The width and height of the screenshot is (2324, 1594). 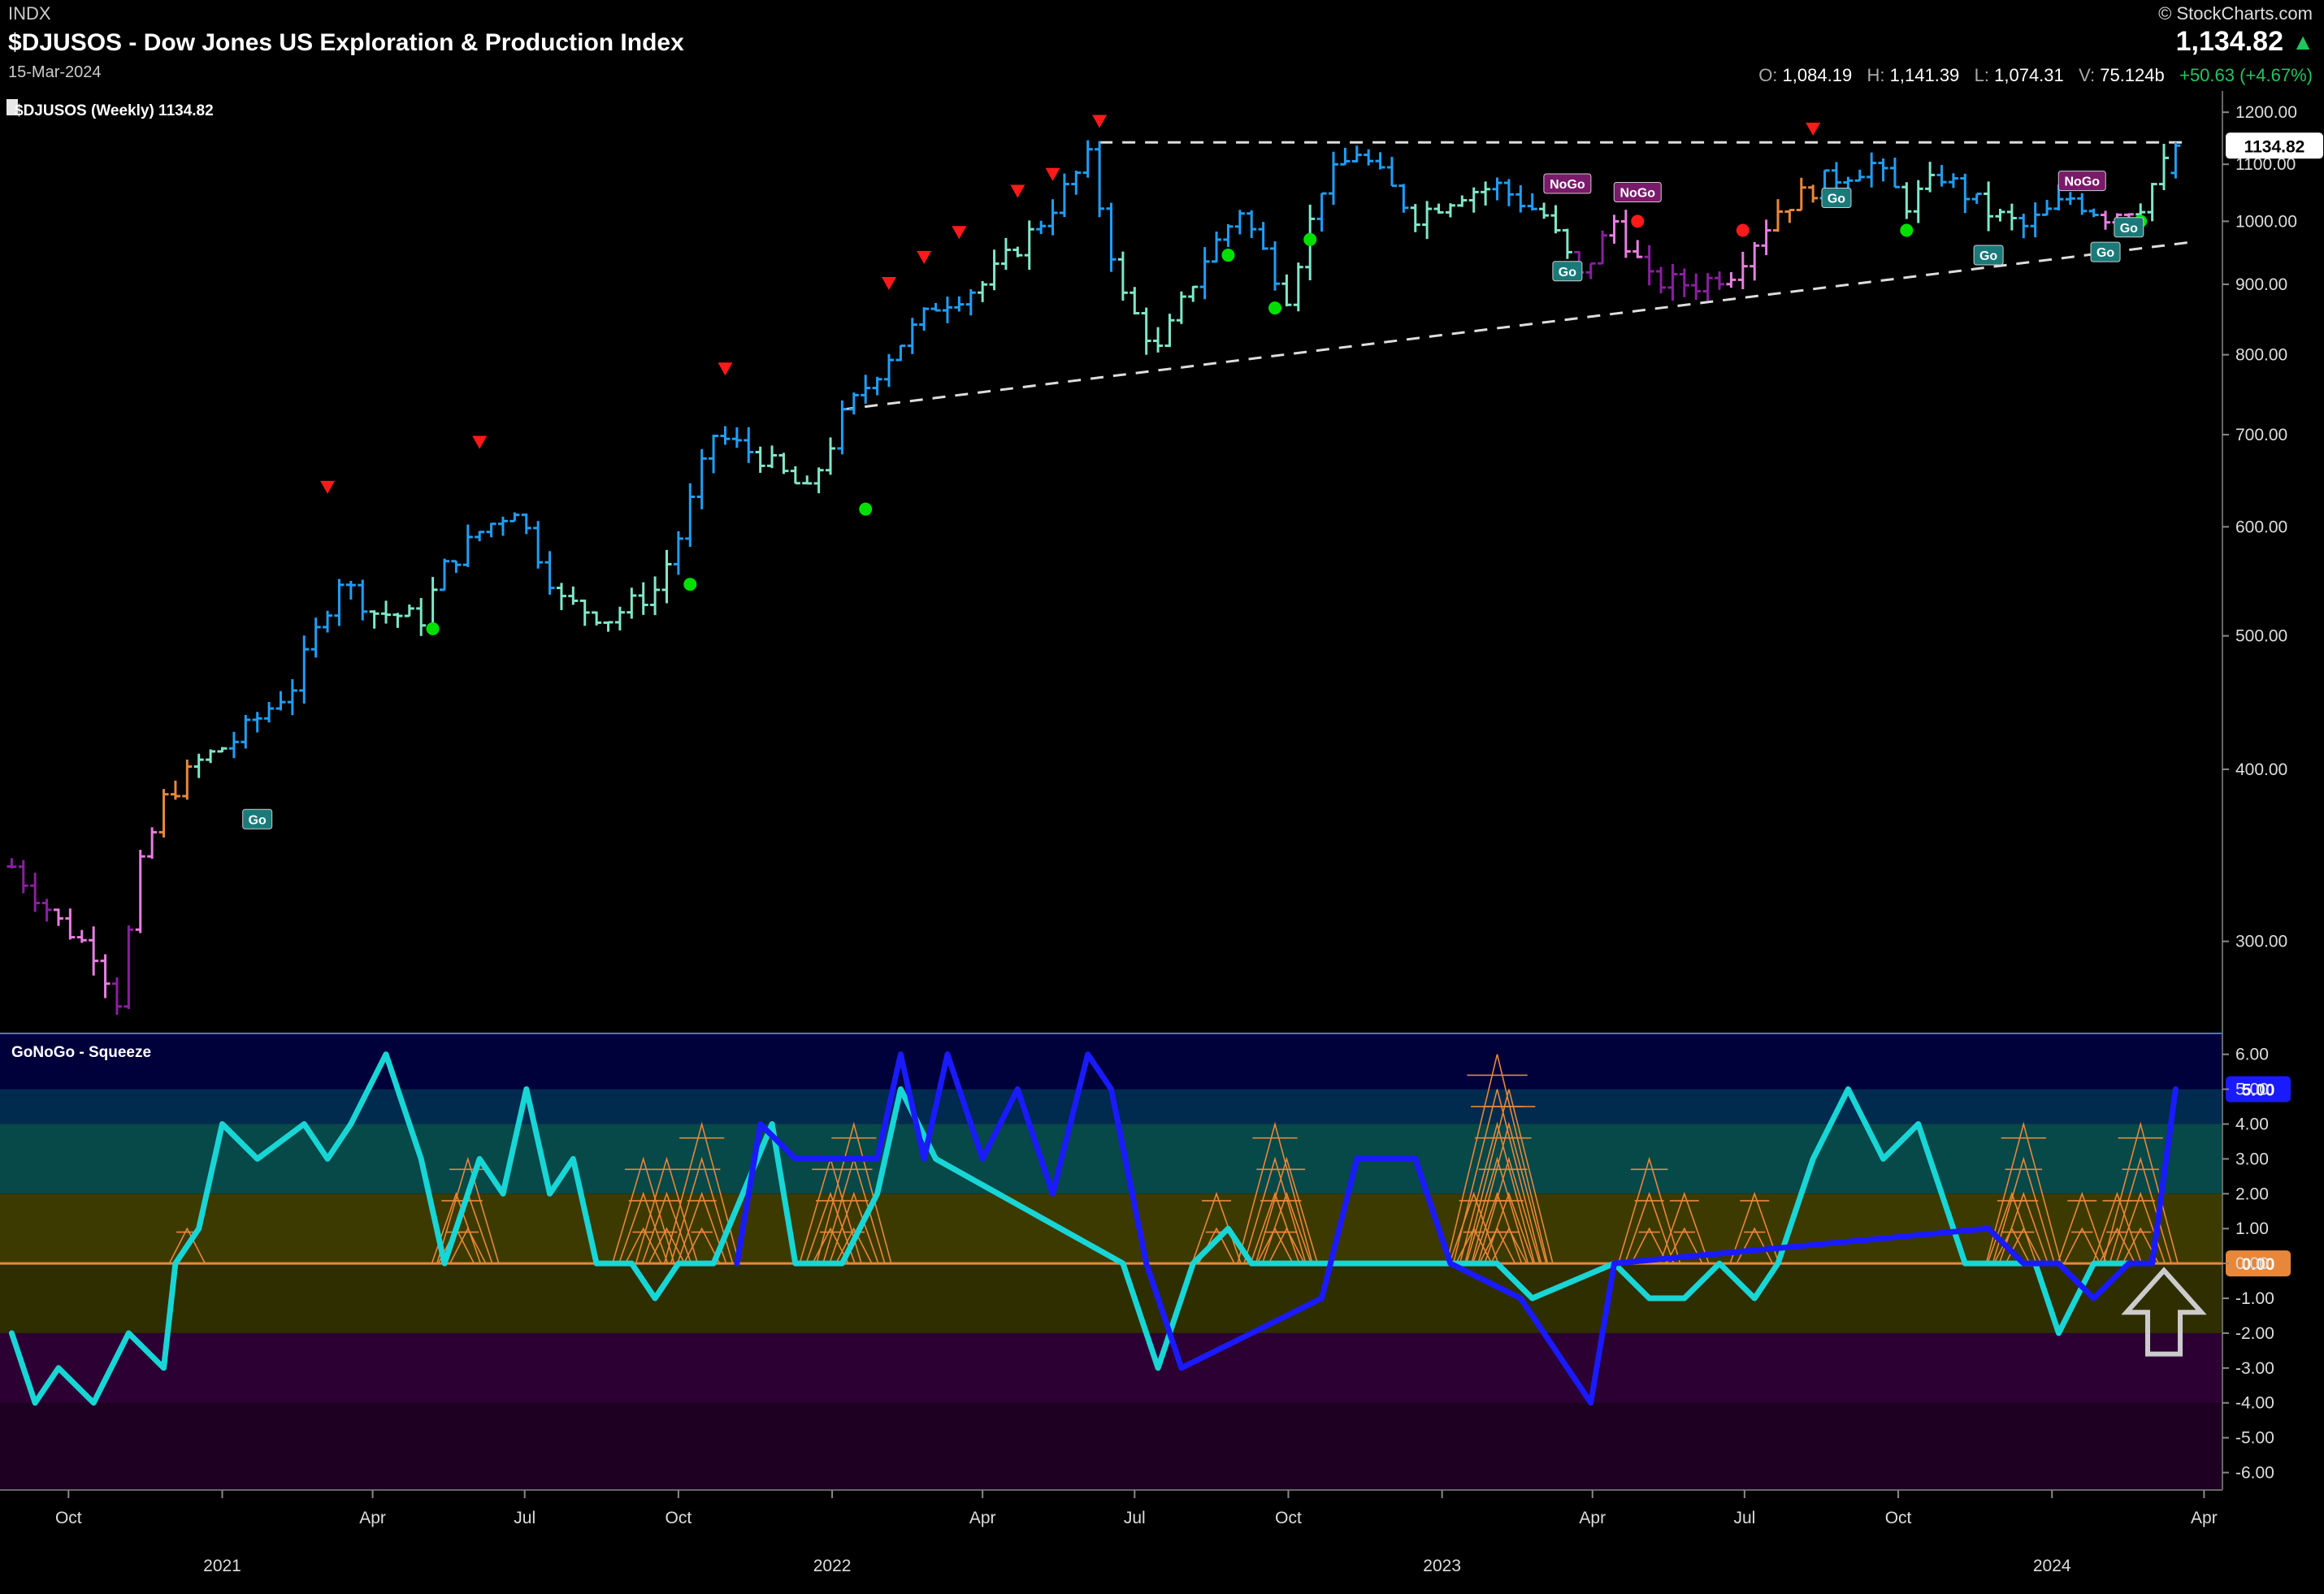 What do you see at coordinates (1989, 256) in the screenshot?
I see `signal-label: Go` at bounding box center [1989, 256].